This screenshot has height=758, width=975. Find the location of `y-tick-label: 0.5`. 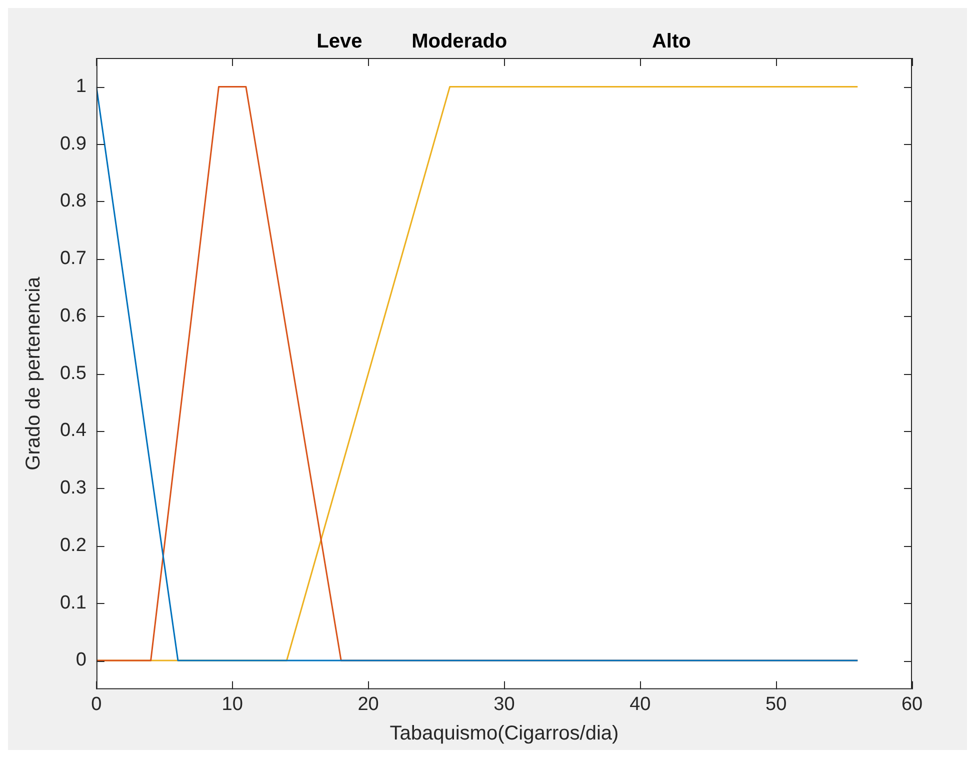

y-tick-label: 0.5 is located at coordinates (73, 373).